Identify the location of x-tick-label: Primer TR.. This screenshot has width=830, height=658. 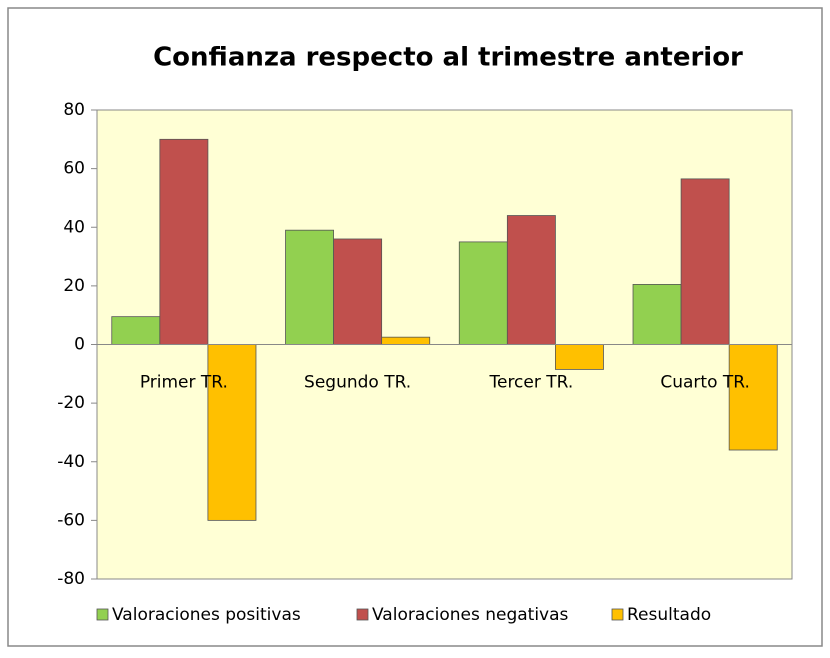
(184, 383).